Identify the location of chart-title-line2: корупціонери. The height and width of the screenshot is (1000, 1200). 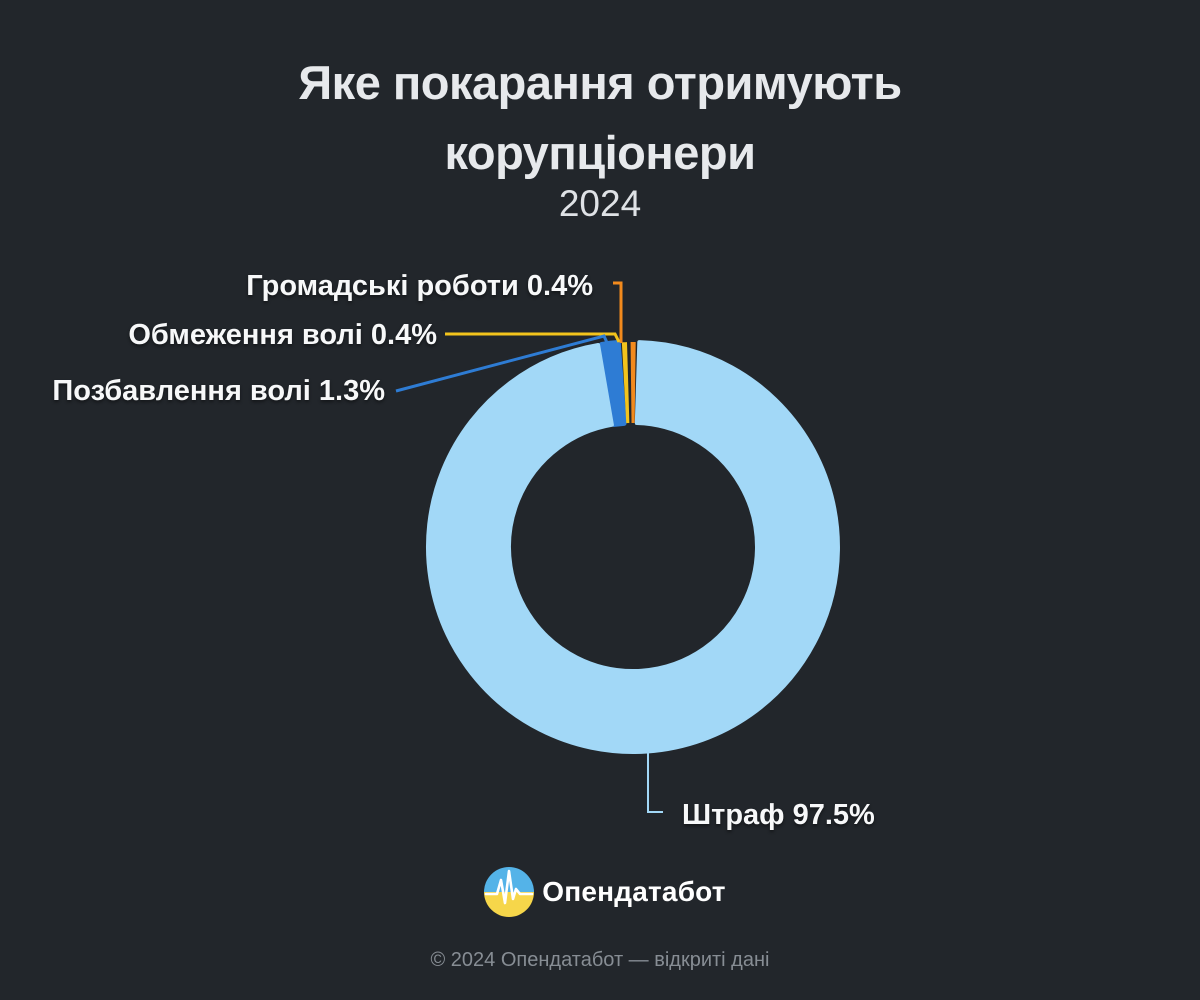
(600, 152).